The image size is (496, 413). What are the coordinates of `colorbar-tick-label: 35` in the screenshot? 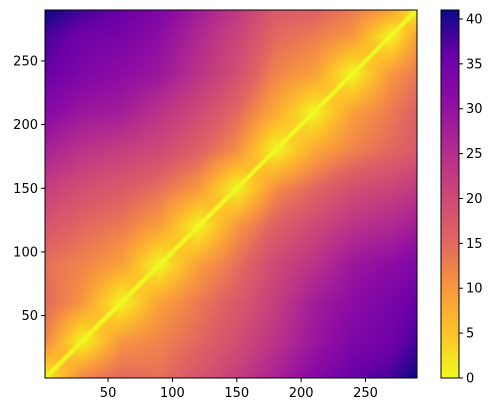 It's located at (474, 64).